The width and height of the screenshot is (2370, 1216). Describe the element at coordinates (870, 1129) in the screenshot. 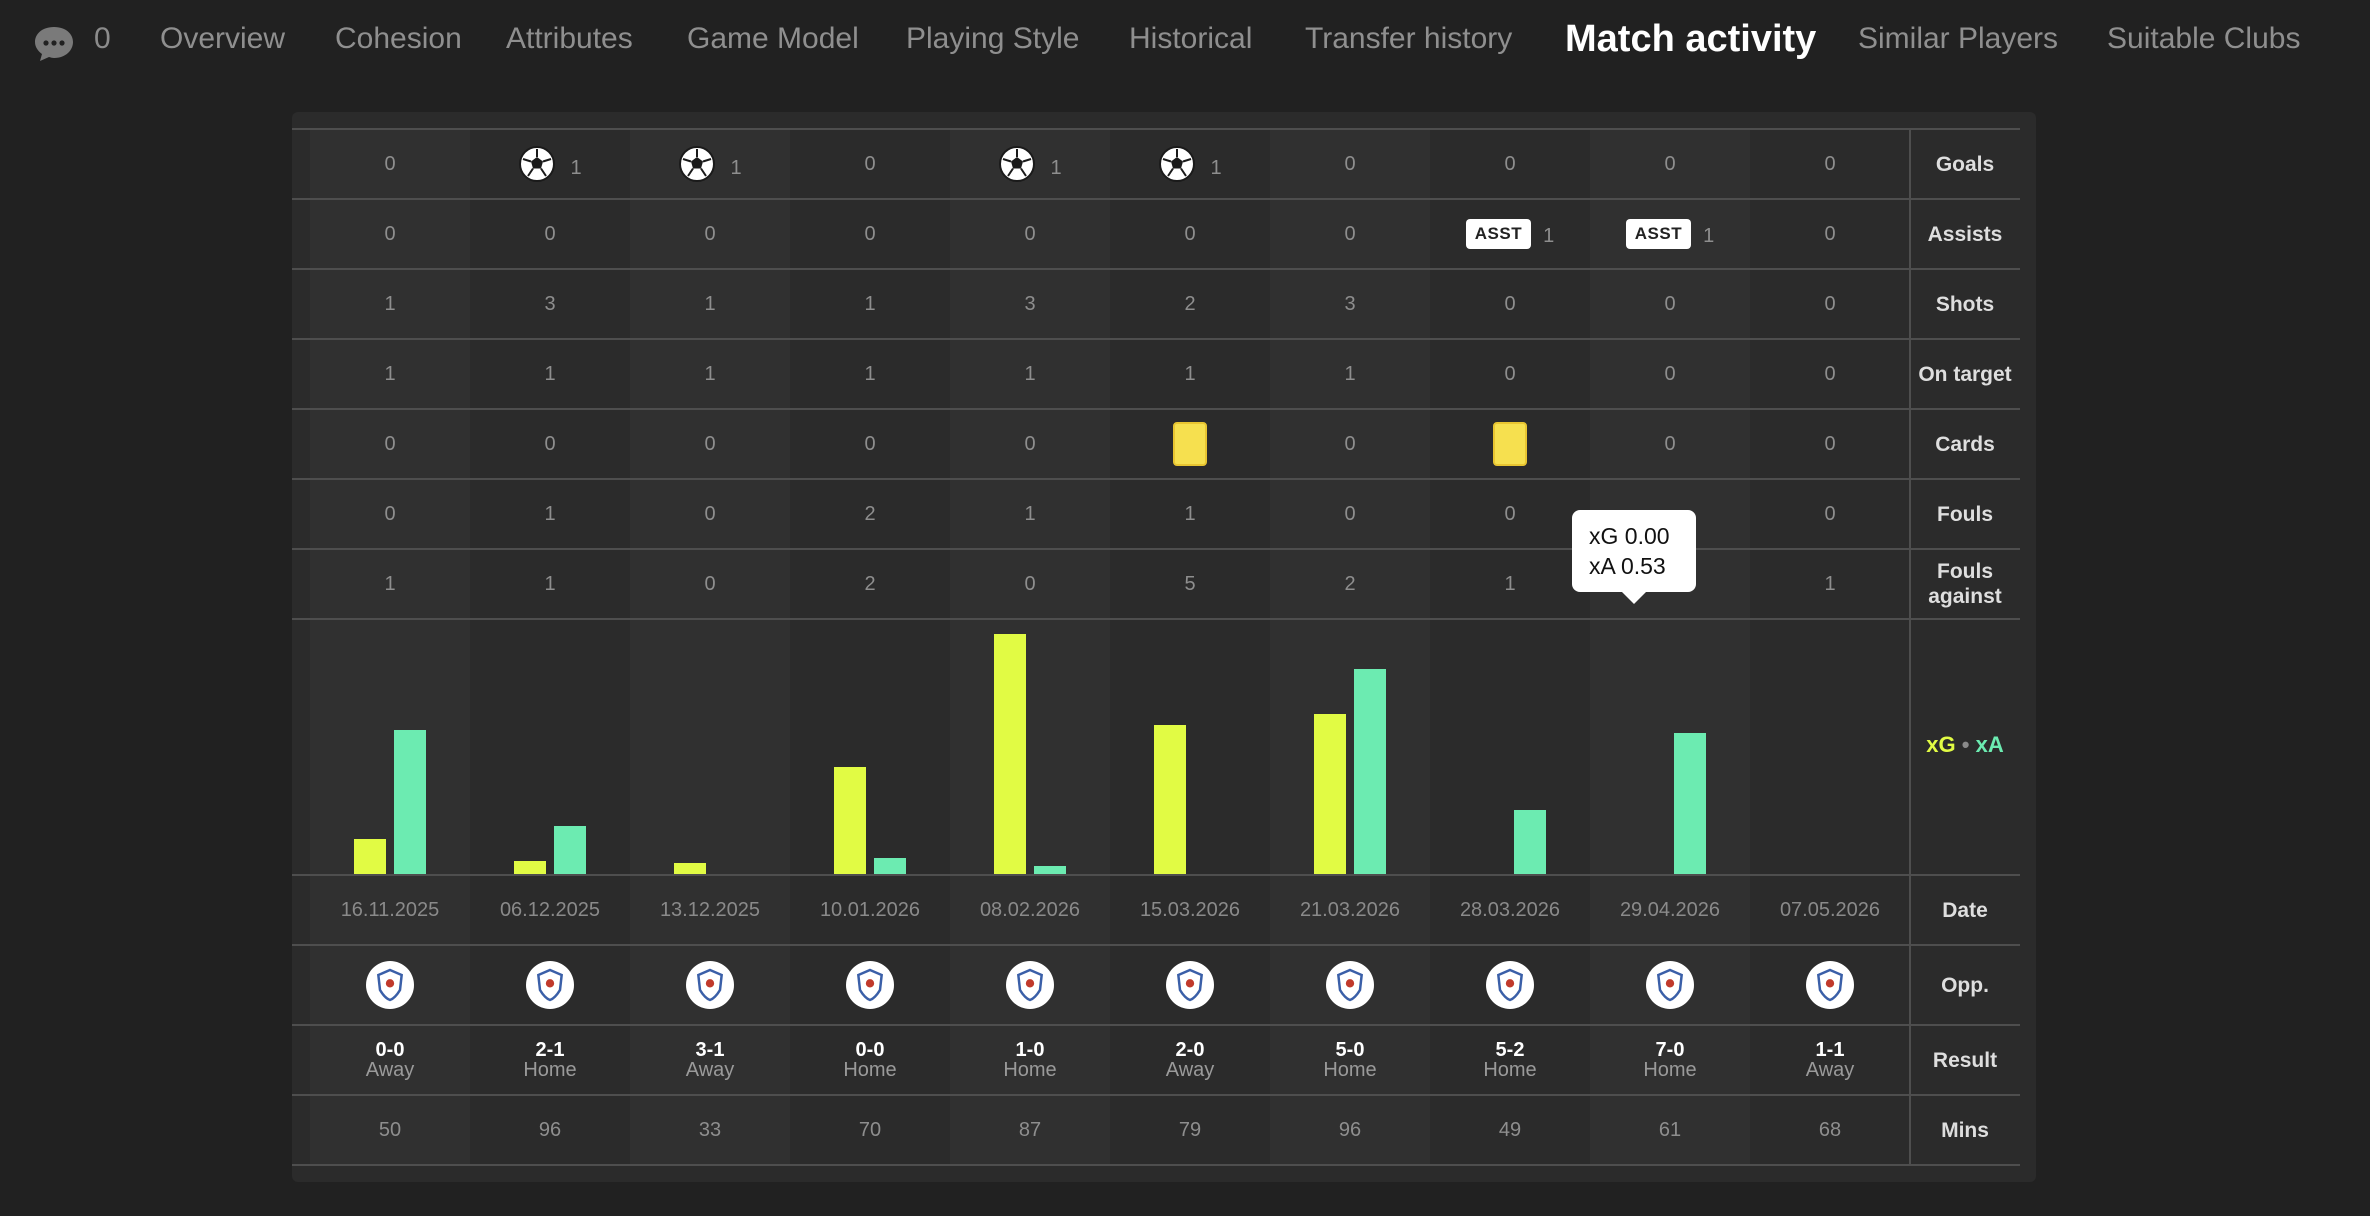

I see `minutes-value: 70` at that location.